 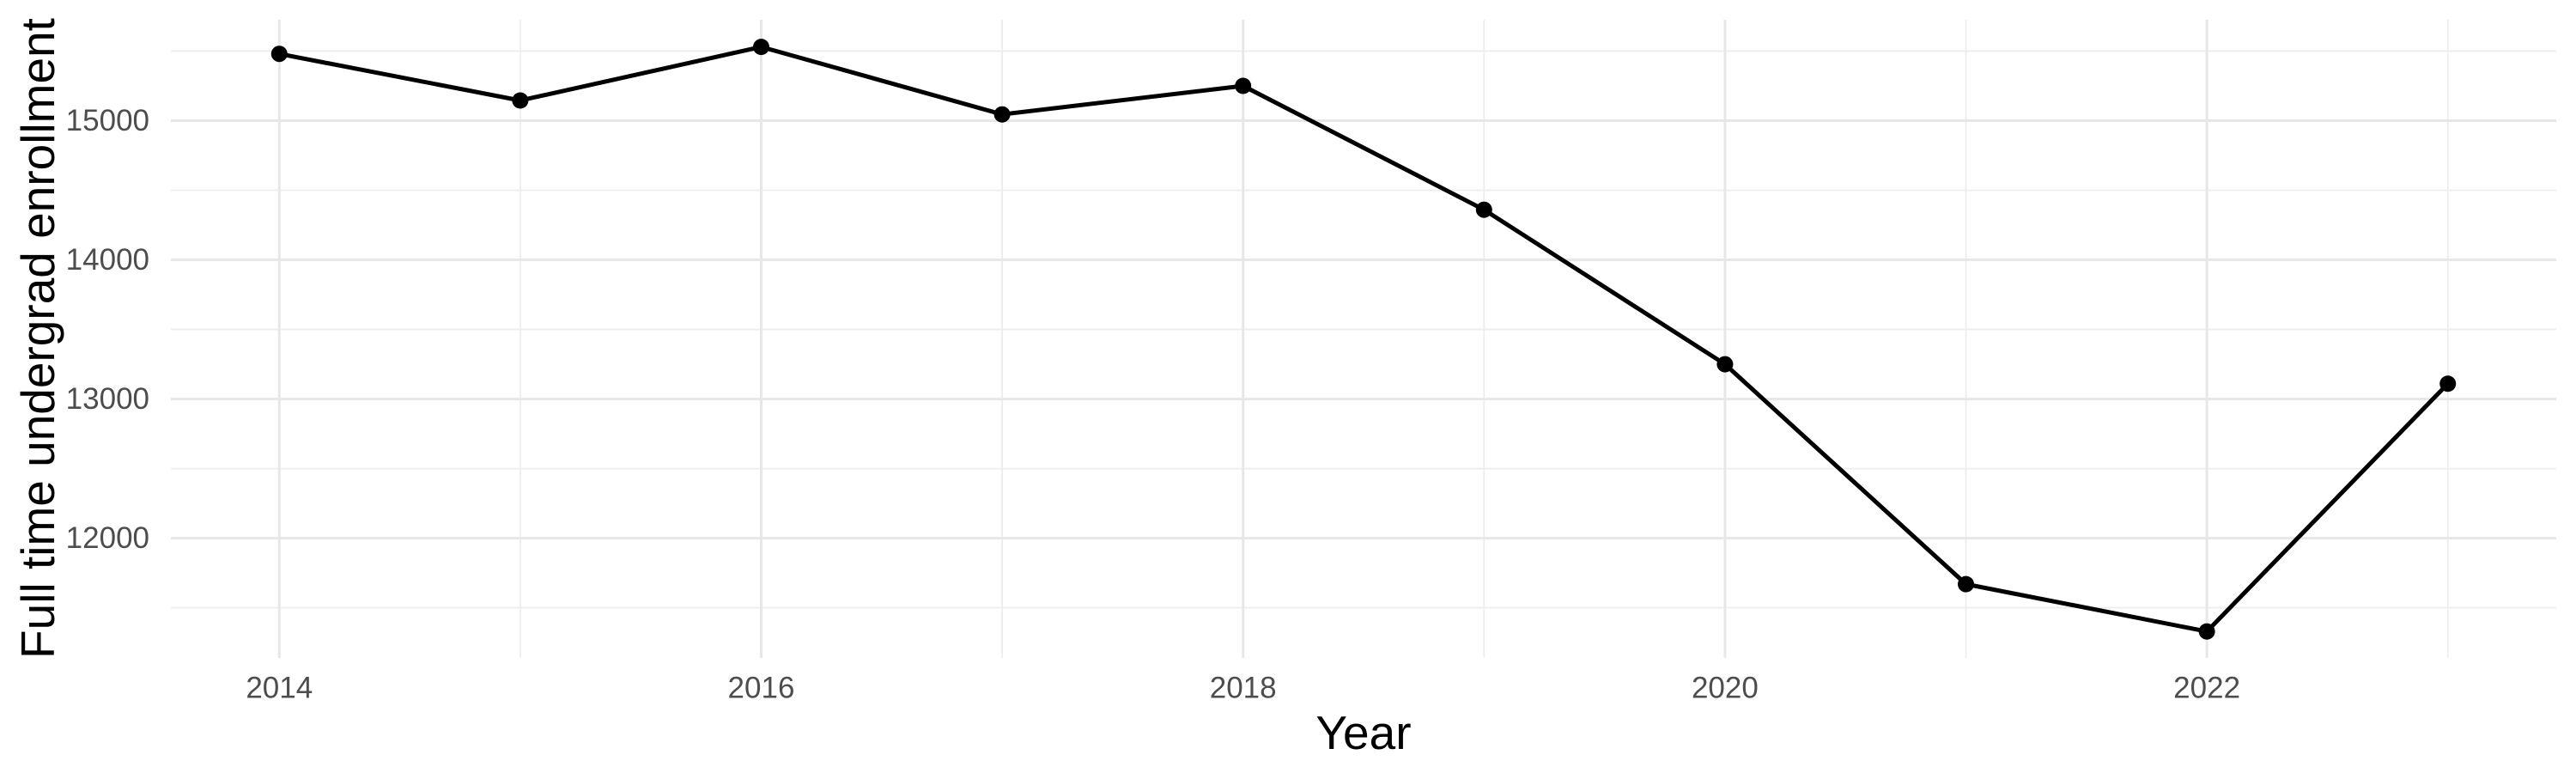 What do you see at coordinates (1967, 584) in the screenshot?
I see `data-point-2021` at bounding box center [1967, 584].